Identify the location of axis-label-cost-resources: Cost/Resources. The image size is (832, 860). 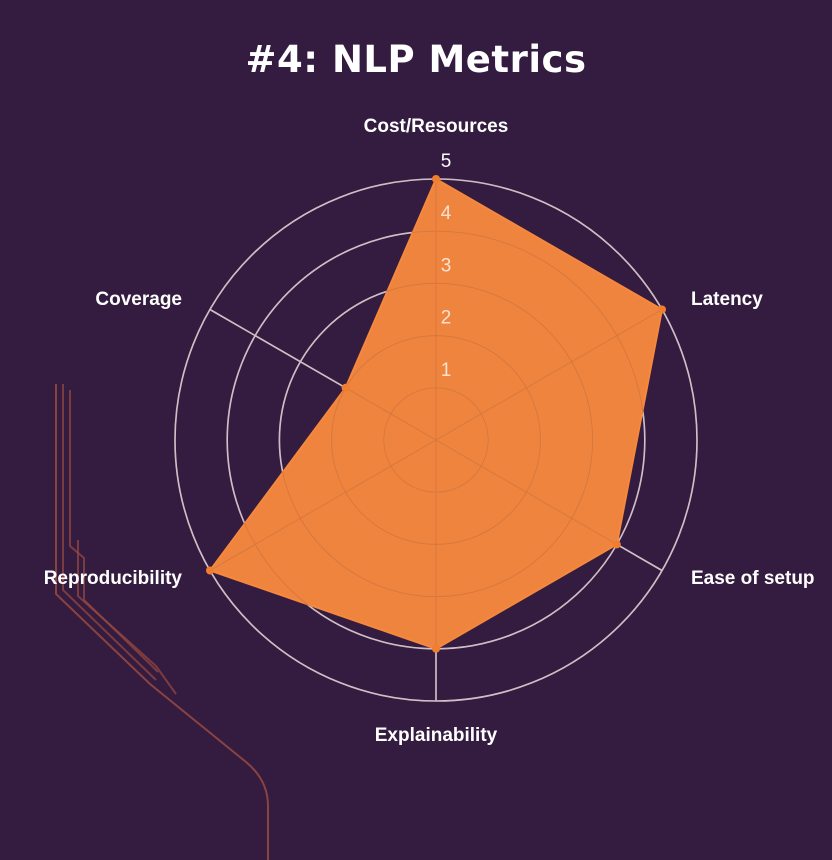
(436, 126).